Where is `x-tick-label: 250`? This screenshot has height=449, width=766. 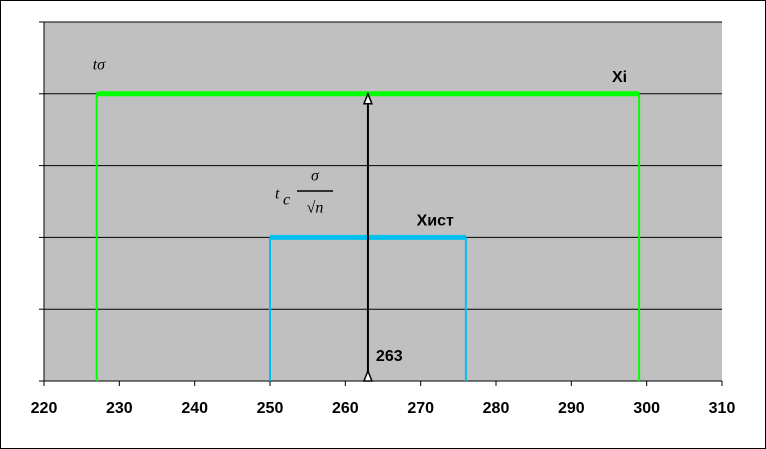
x-tick-label: 250 is located at coordinates (270, 408).